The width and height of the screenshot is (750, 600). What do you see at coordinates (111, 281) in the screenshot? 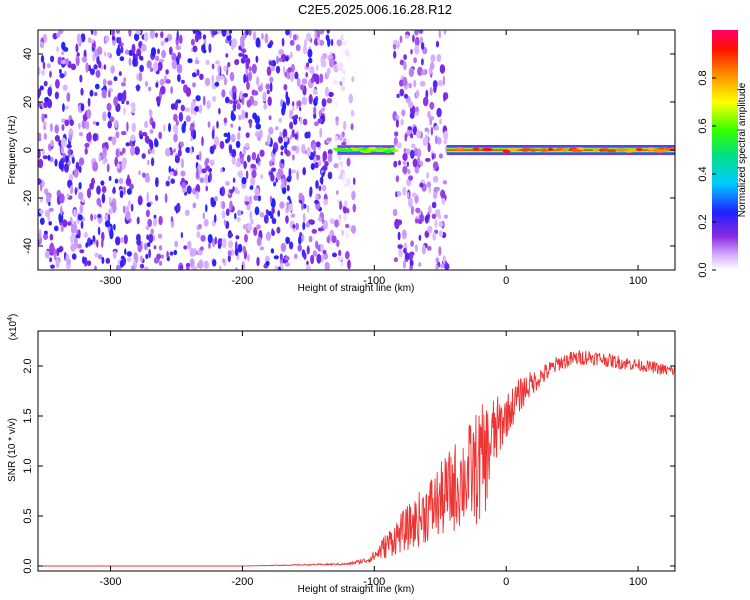
I see `spectrogram-x-tick-label-0: -300` at bounding box center [111, 281].